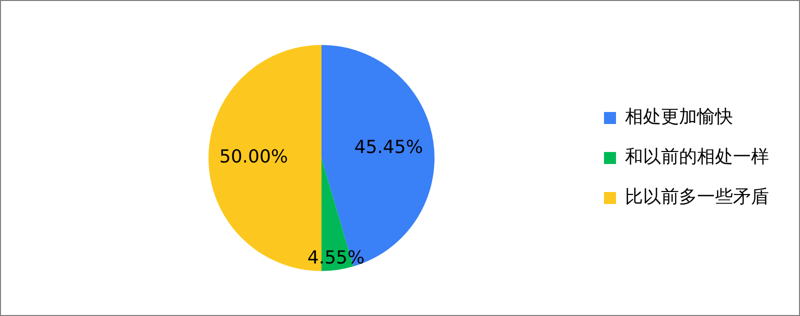 This screenshot has width=800, height=316. What do you see at coordinates (388, 147) in the screenshot?
I see `data-label: 45.45%` at bounding box center [388, 147].